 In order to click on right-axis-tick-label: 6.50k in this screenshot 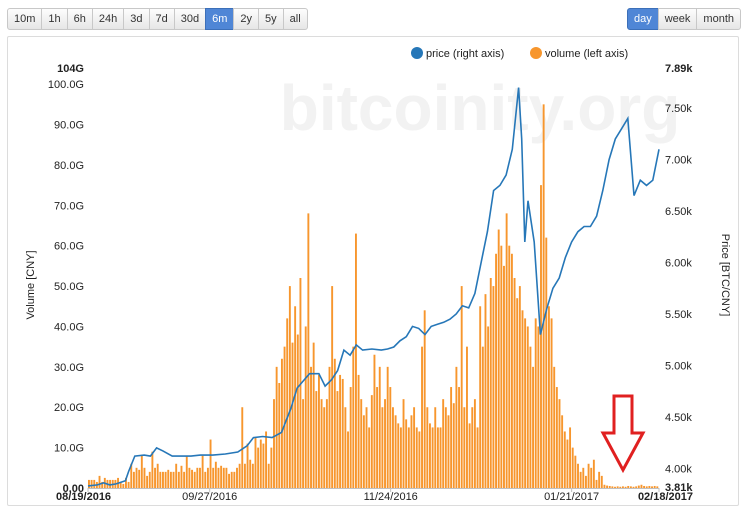, I will do `click(678, 212)`.